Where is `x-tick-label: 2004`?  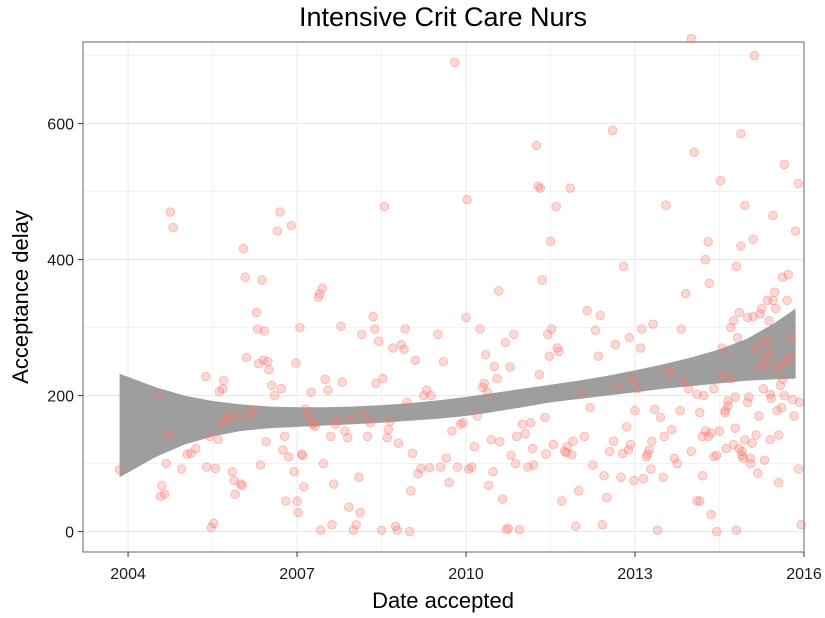 x-tick-label: 2004 is located at coordinates (128, 574).